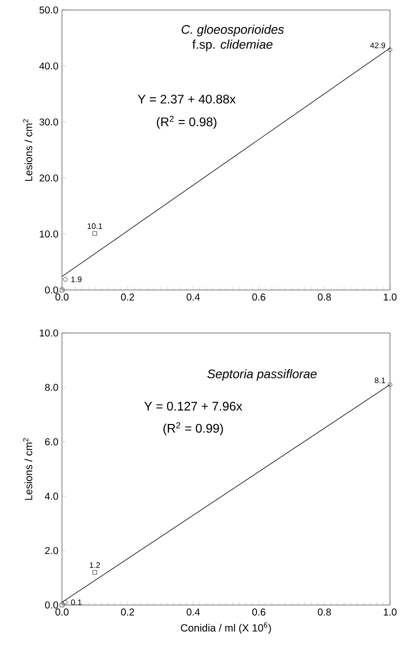 The height and width of the screenshot is (662, 408). Describe the element at coordinates (233, 30) in the screenshot. I see `text: C. gloeosporioides` at that location.